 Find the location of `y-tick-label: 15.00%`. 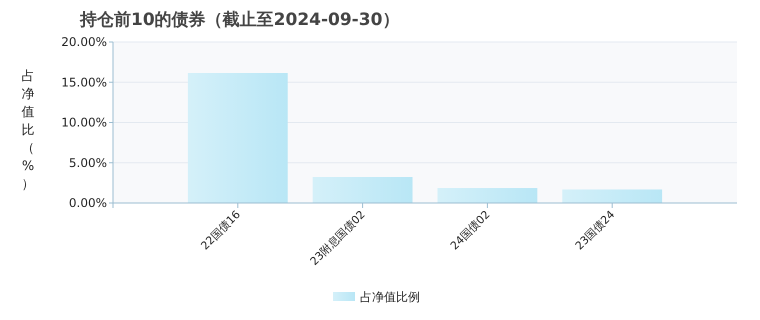

y-tick-label: 15.00% is located at coordinates (84, 82).